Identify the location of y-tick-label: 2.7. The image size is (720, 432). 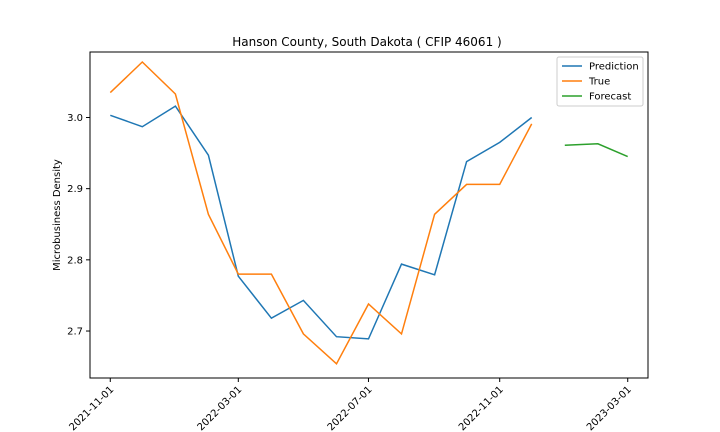
(75, 332).